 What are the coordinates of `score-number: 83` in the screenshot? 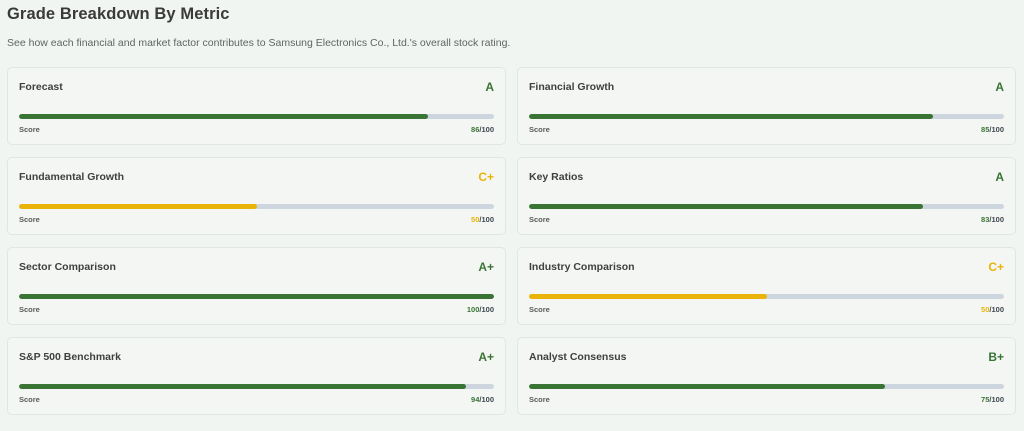 It's located at (985, 219).